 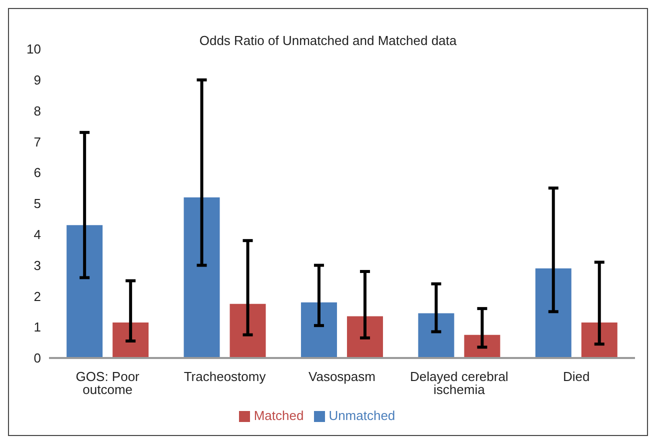 I want to click on x-tick-label: Died, so click(x=576, y=376).